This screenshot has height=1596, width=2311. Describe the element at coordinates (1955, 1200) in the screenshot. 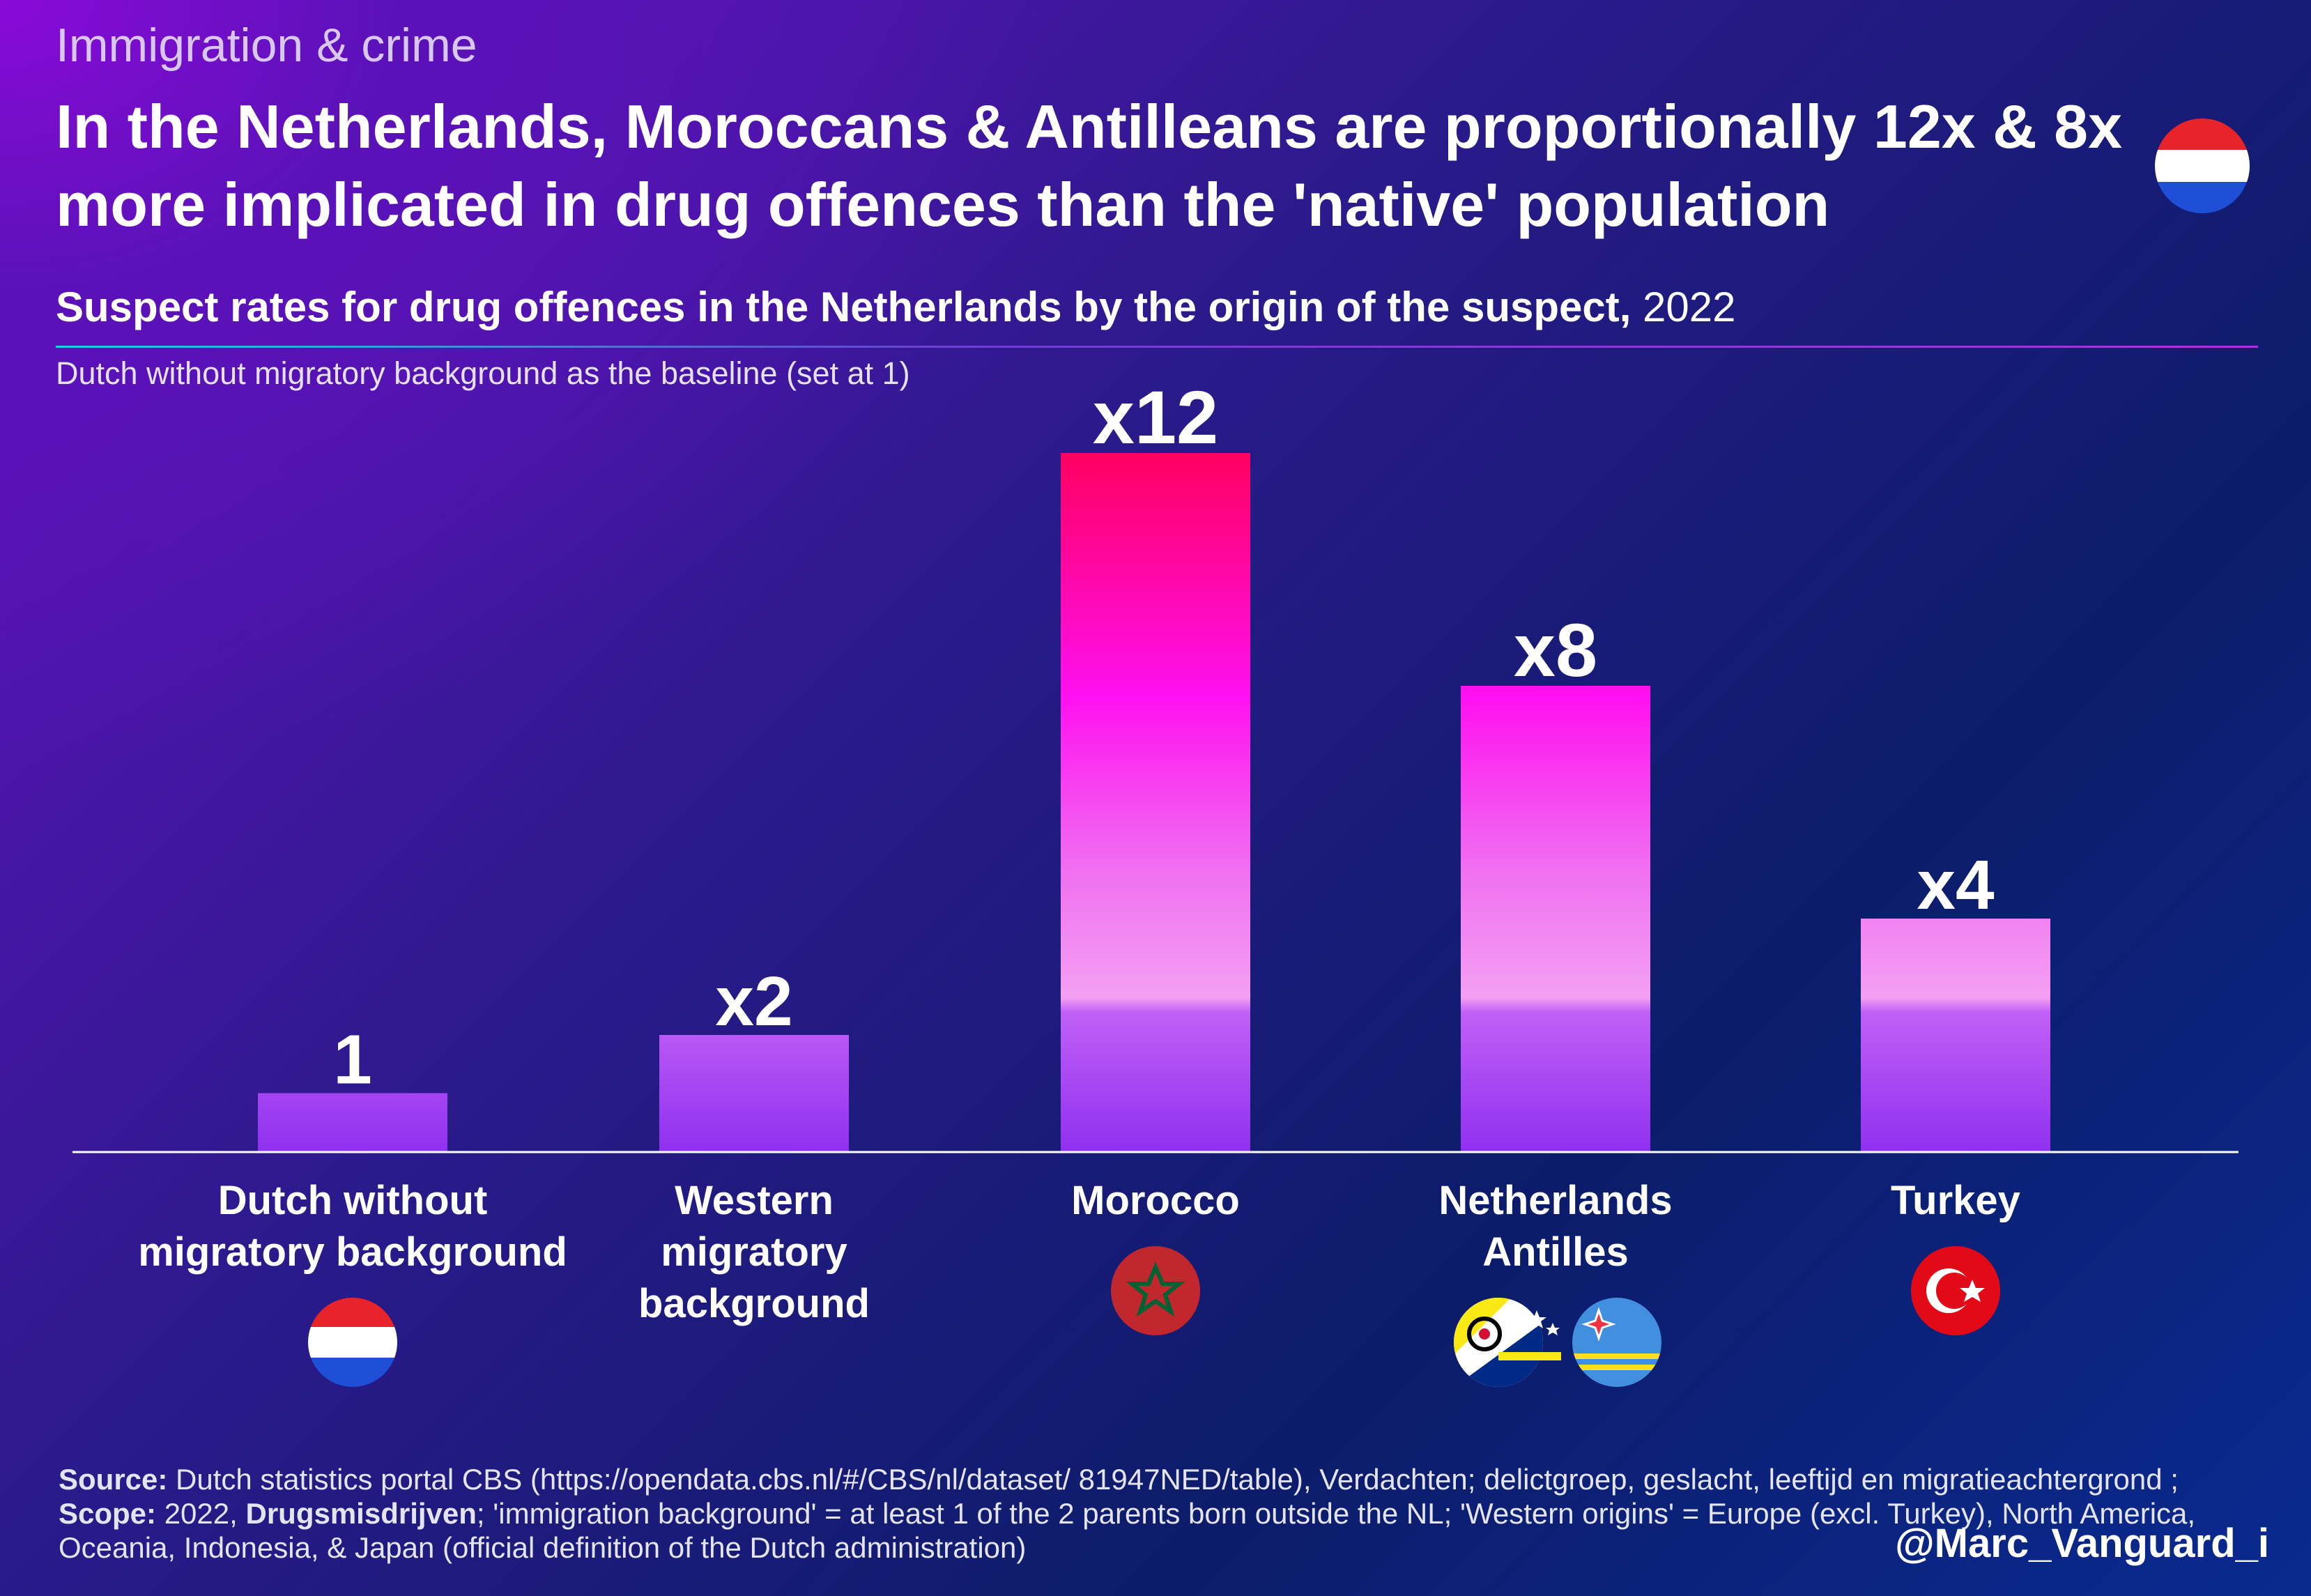

I see `category-label-4: Turkey` at that location.